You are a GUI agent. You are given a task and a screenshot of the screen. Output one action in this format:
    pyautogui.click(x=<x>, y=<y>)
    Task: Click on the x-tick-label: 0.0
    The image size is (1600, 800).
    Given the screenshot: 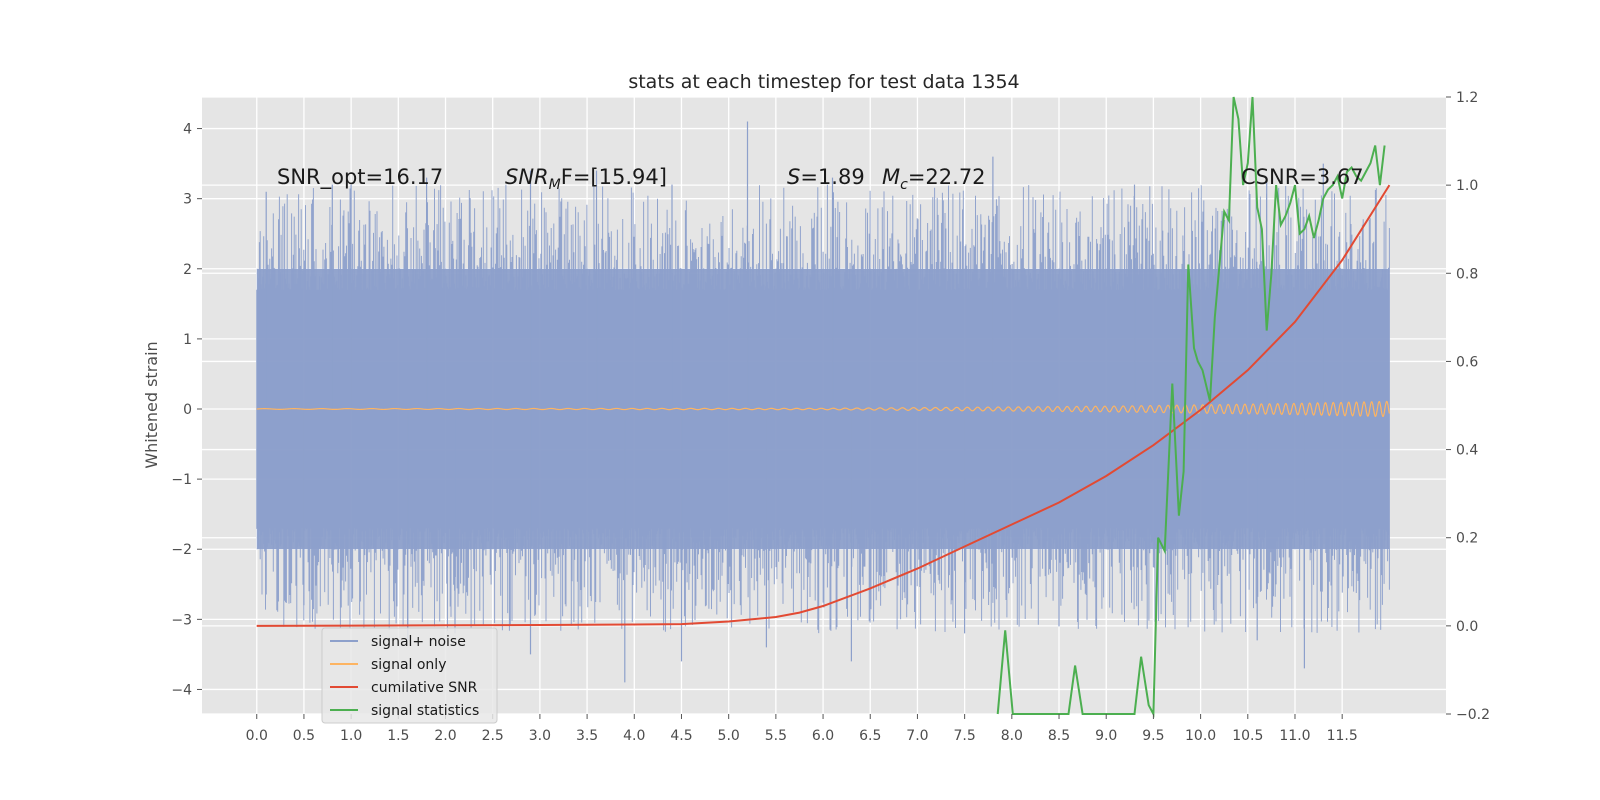 What is the action you would take?
    pyautogui.click(x=257, y=736)
    